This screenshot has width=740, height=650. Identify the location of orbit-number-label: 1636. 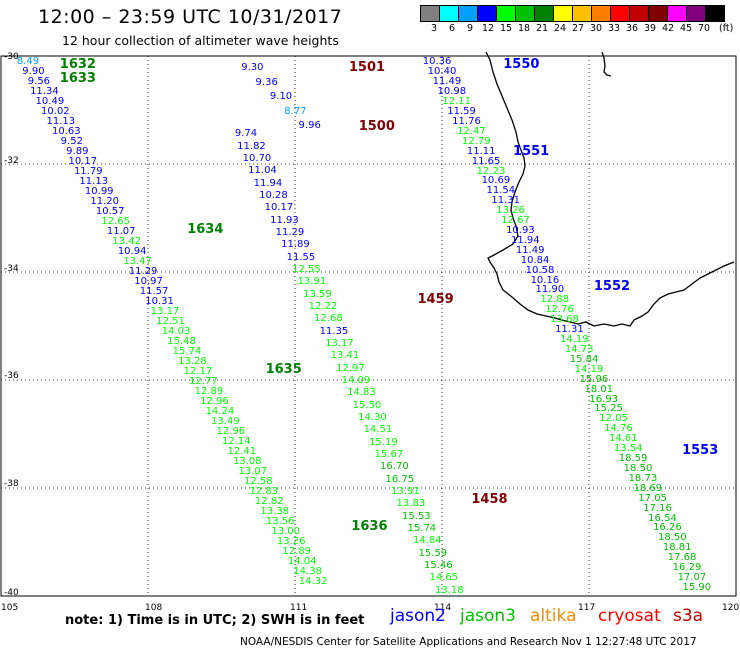
(369, 526).